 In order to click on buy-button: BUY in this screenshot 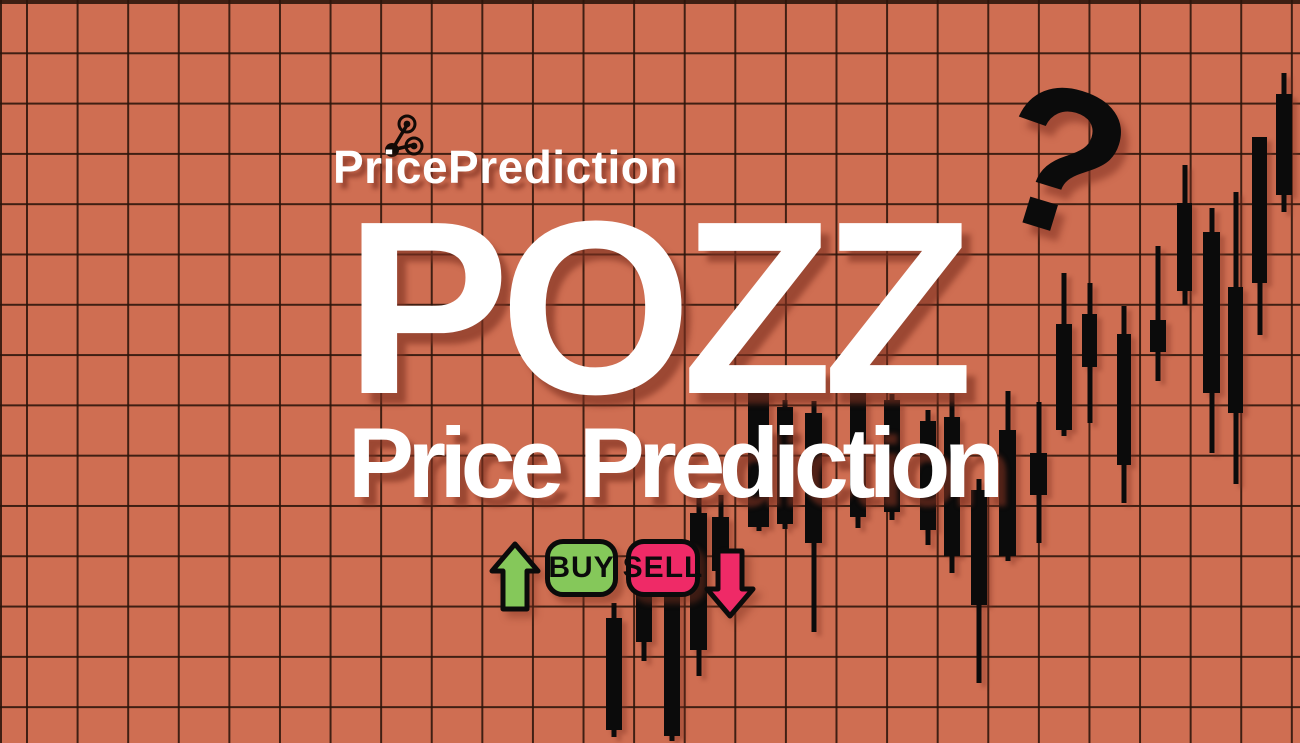, I will do `click(581, 568)`.